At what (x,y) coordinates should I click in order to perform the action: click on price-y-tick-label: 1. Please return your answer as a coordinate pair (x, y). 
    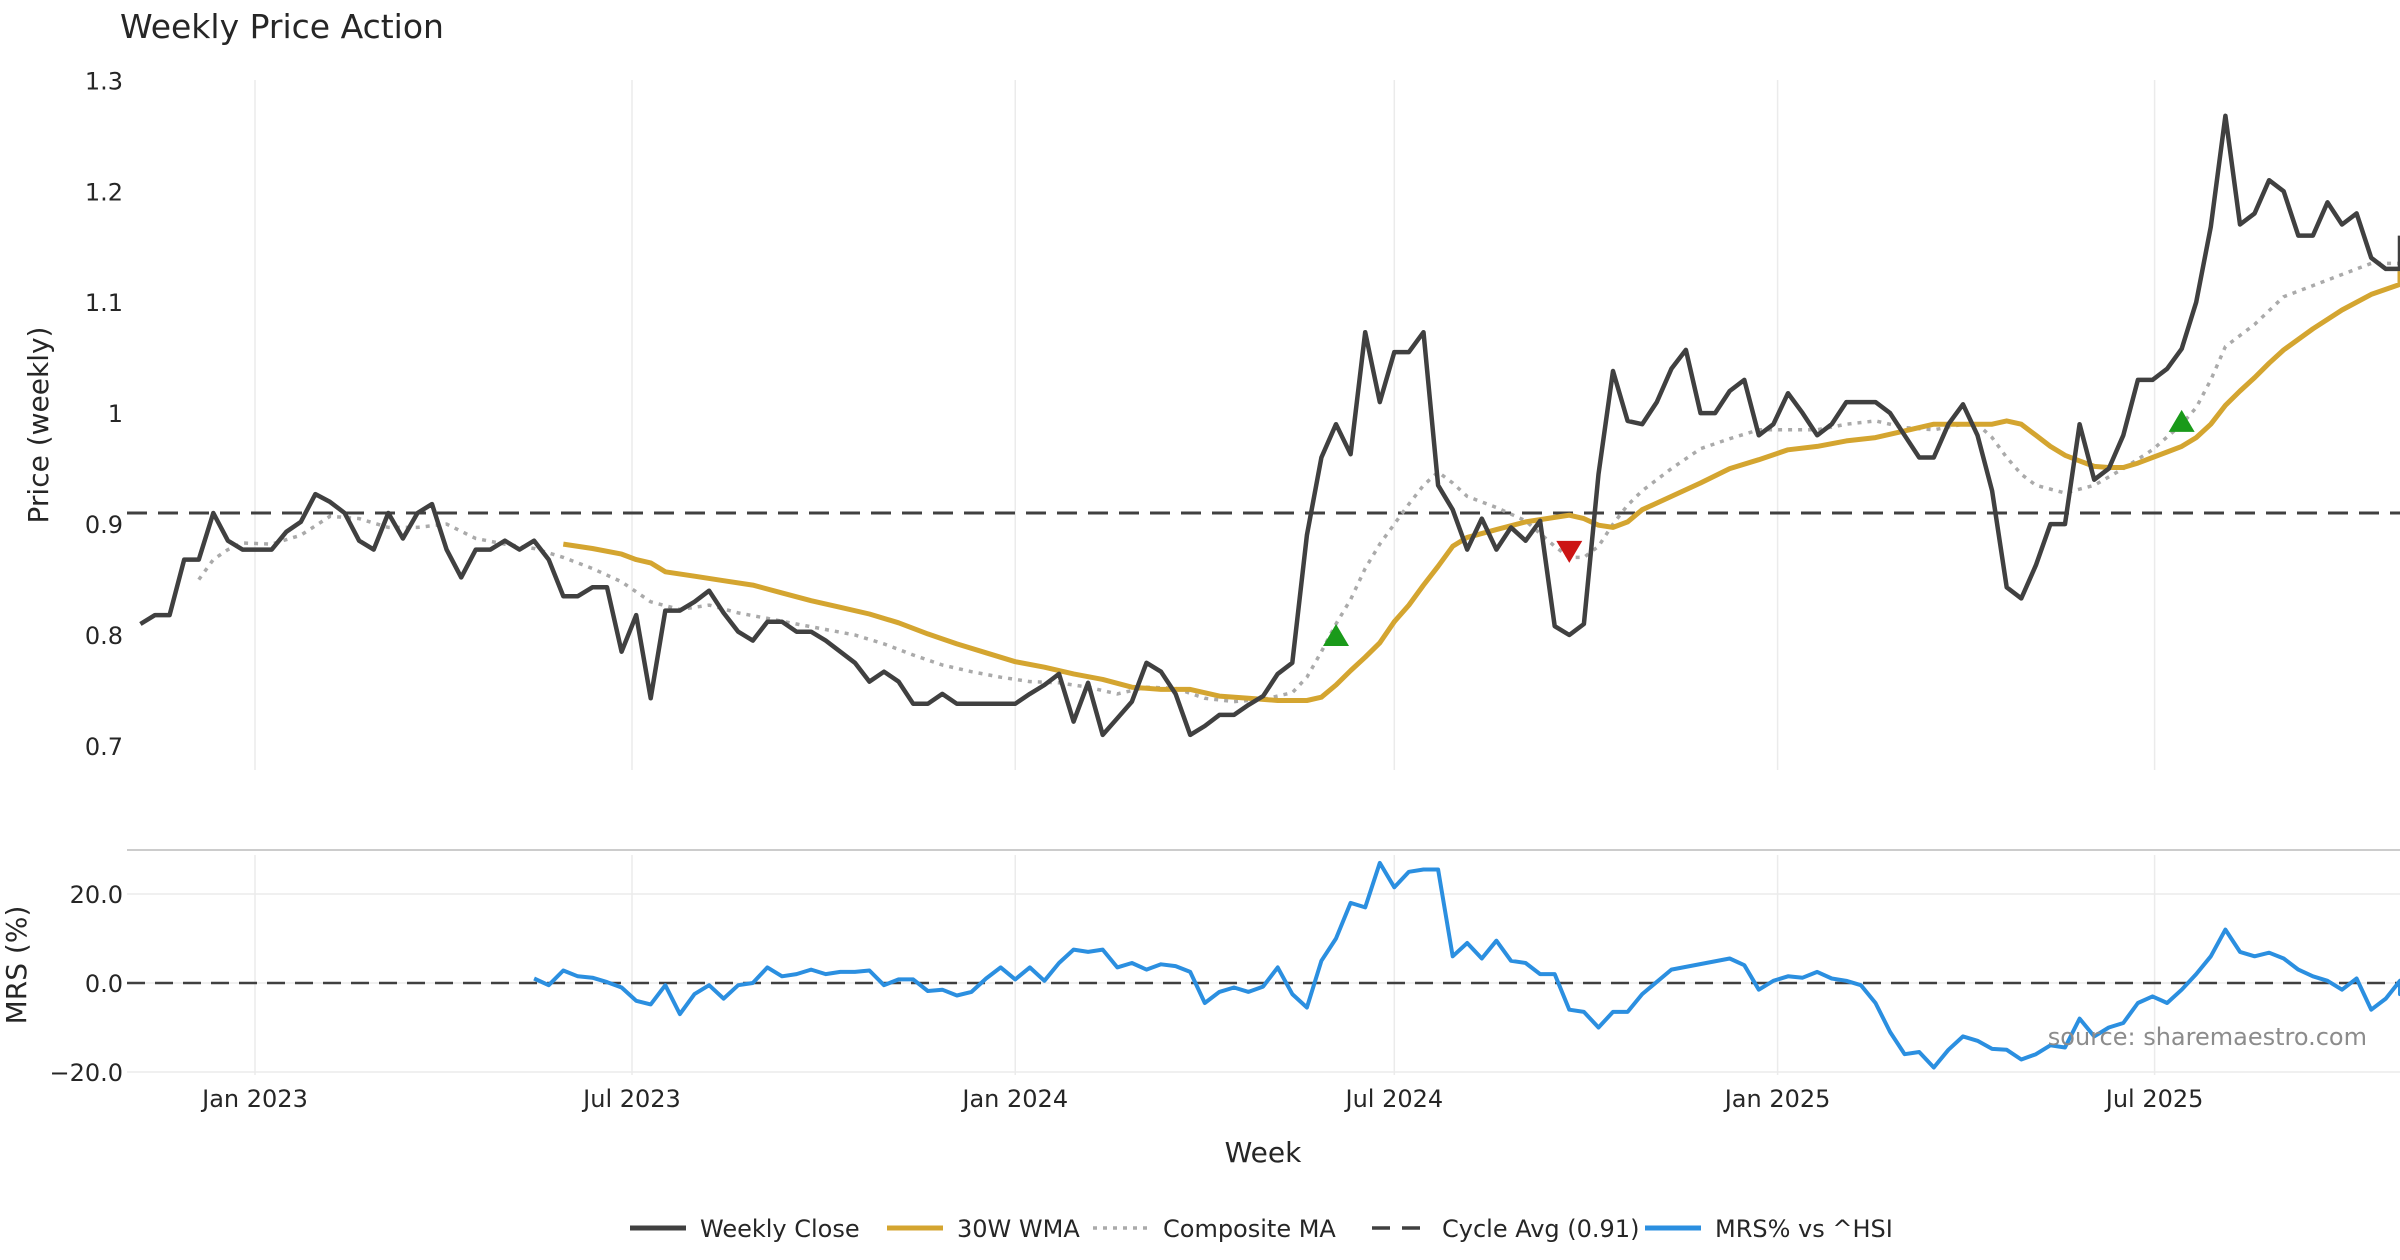
    Looking at the image, I should click on (115, 414).